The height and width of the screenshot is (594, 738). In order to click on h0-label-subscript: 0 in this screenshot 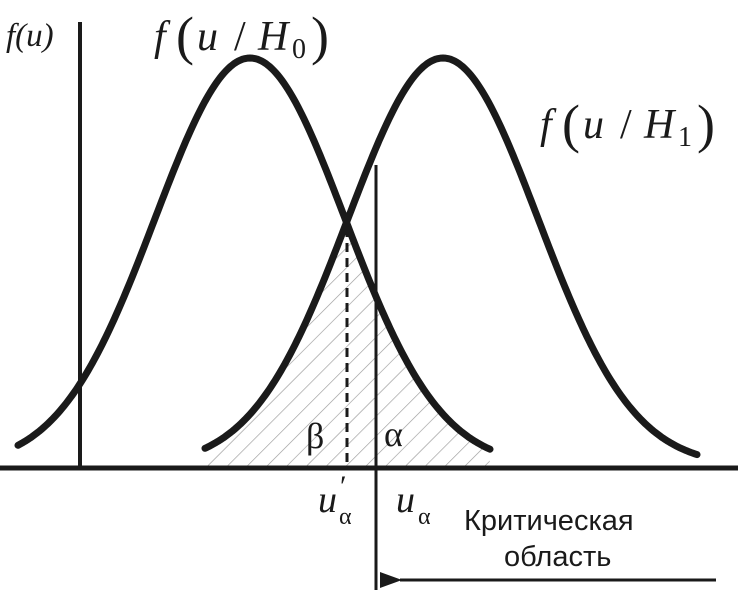, I will do `click(299, 49)`.